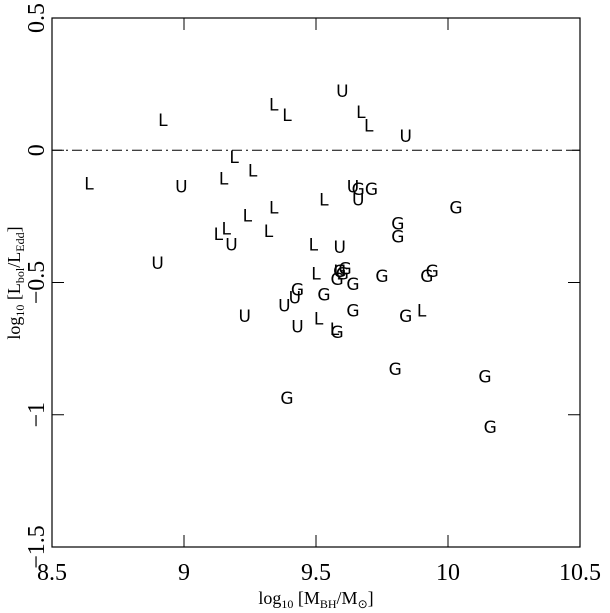  I want to click on x-tick-label: 9.5, so click(316, 573).